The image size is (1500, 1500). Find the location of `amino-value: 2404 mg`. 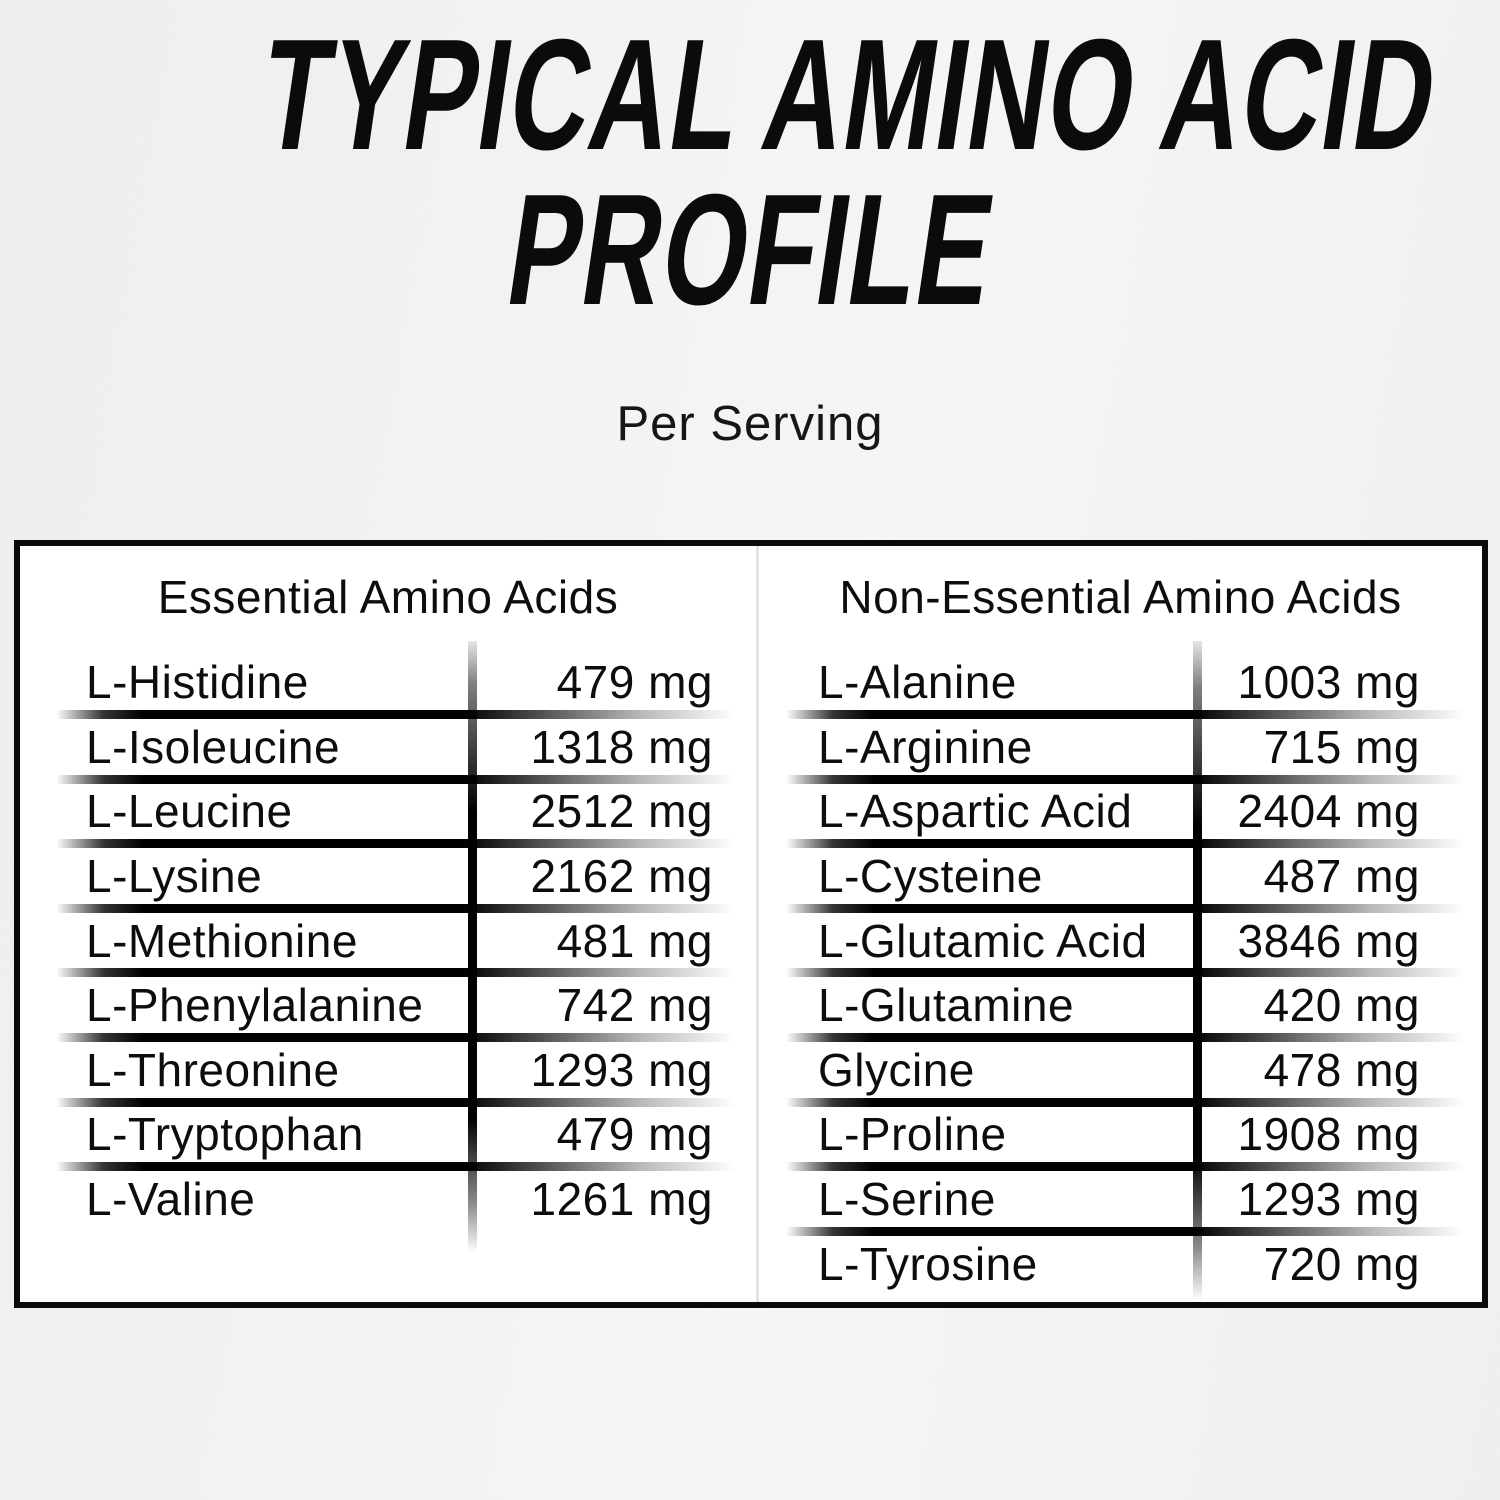

amino-value: 2404 mg is located at coordinates (1328, 811).